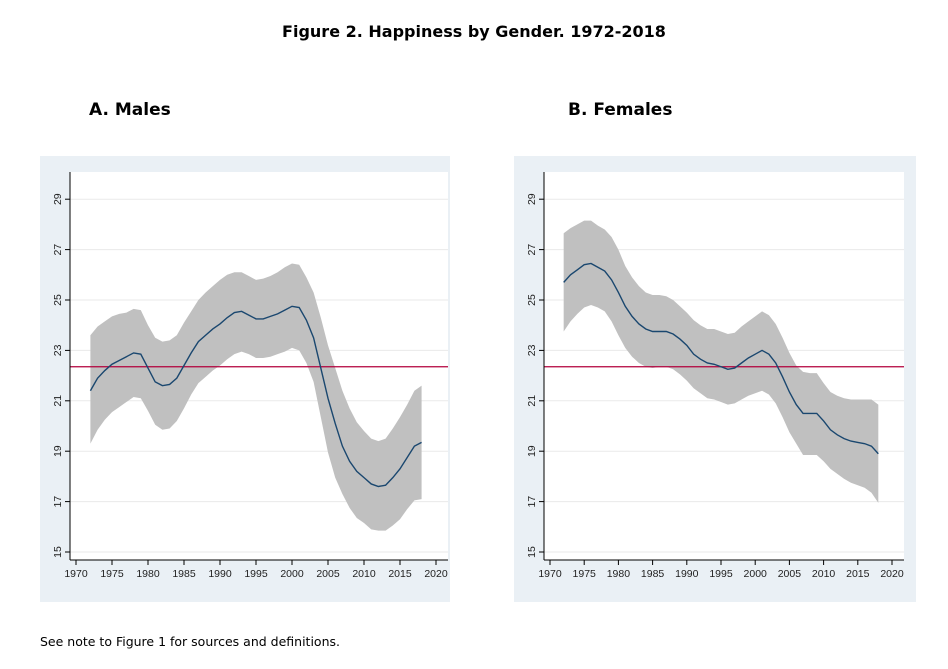 The width and height of the screenshot is (948, 669). Describe the element at coordinates (130, 110) in the screenshot. I see `panel-title-males: A. Males` at that location.